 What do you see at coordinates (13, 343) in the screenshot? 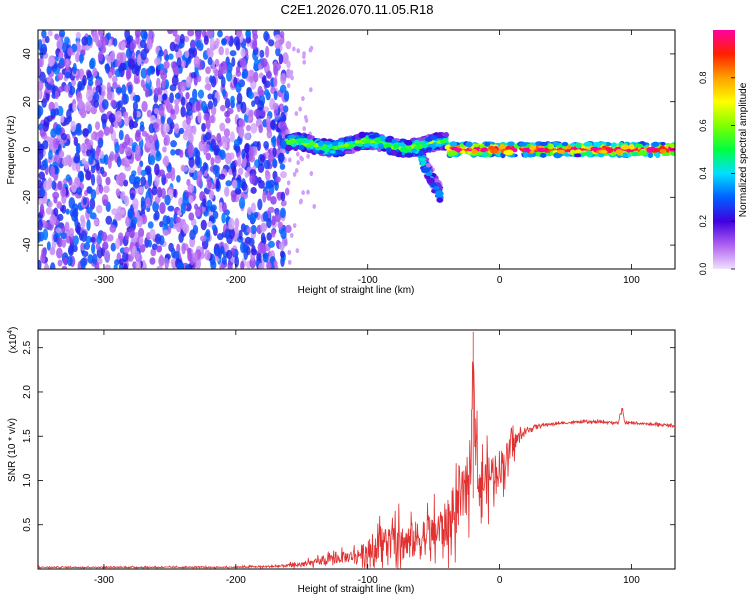
I see `snr-scale-base: (x10` at bounding box center [13, 343].